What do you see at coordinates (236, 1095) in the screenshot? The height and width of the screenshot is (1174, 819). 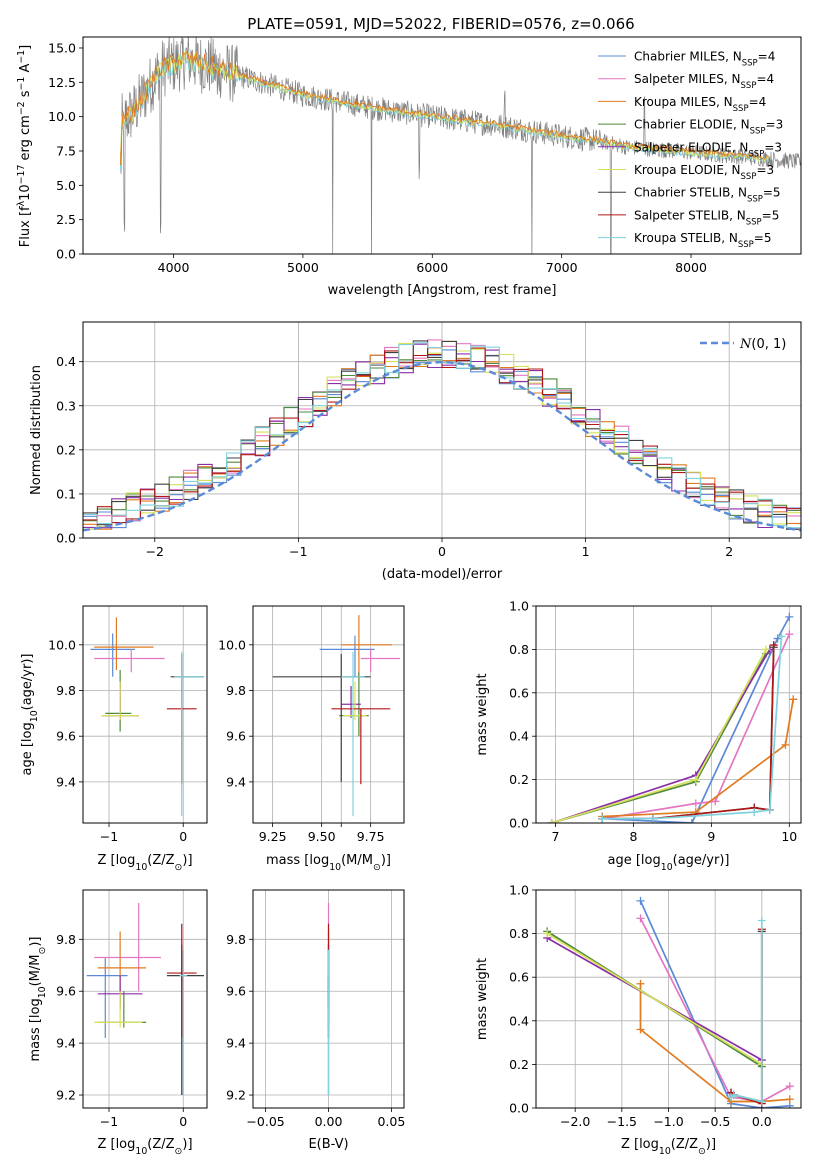 I see `mass-EBV-ytick-label: 9.2` at bounding box center [236, 1095].